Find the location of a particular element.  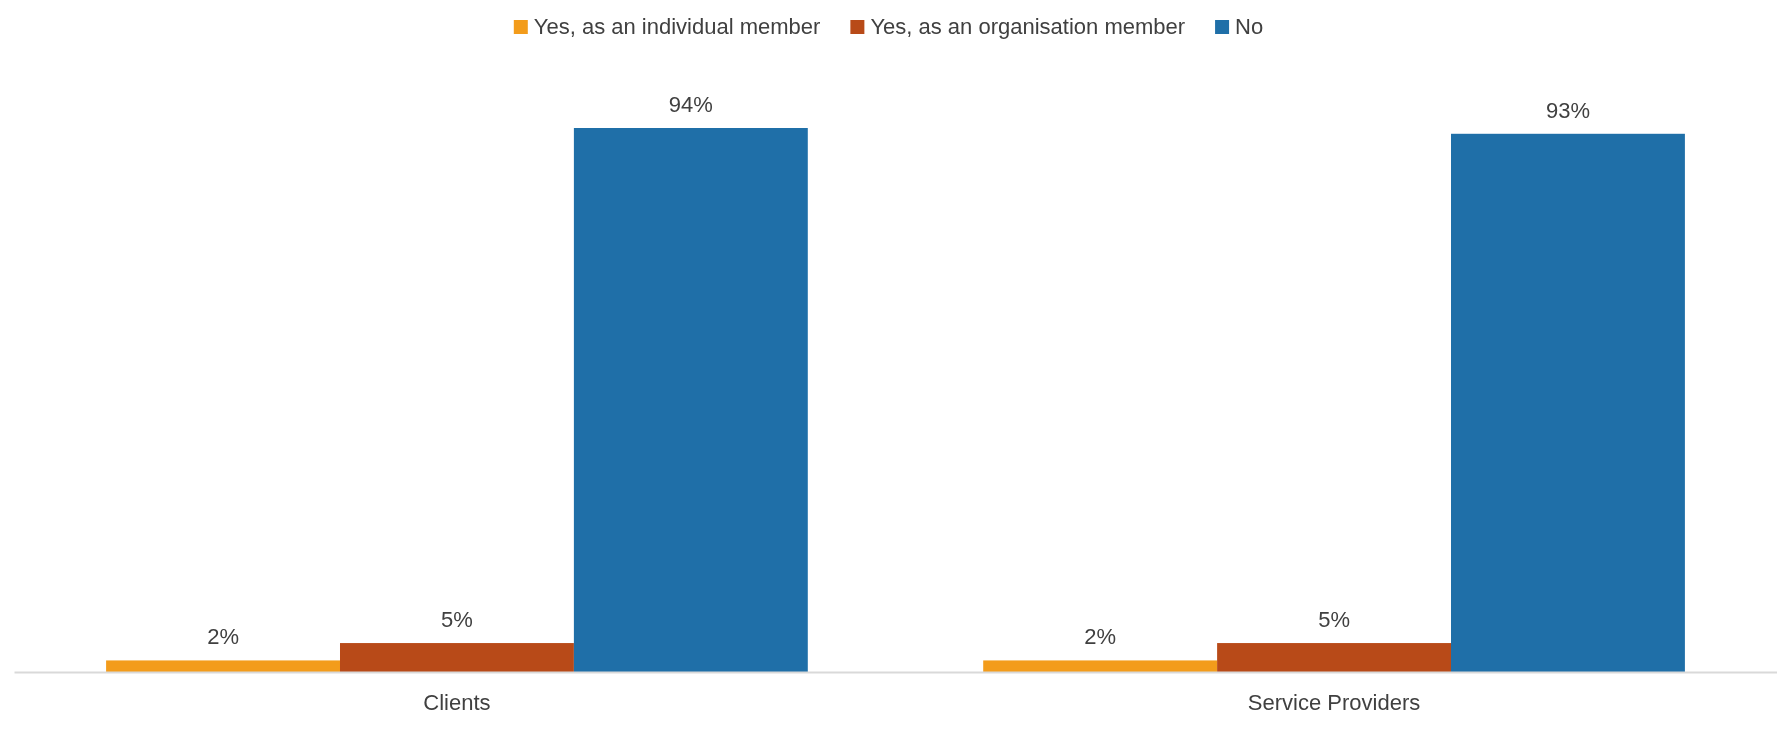

data-label: 94% is located at coordinates (690, 104).